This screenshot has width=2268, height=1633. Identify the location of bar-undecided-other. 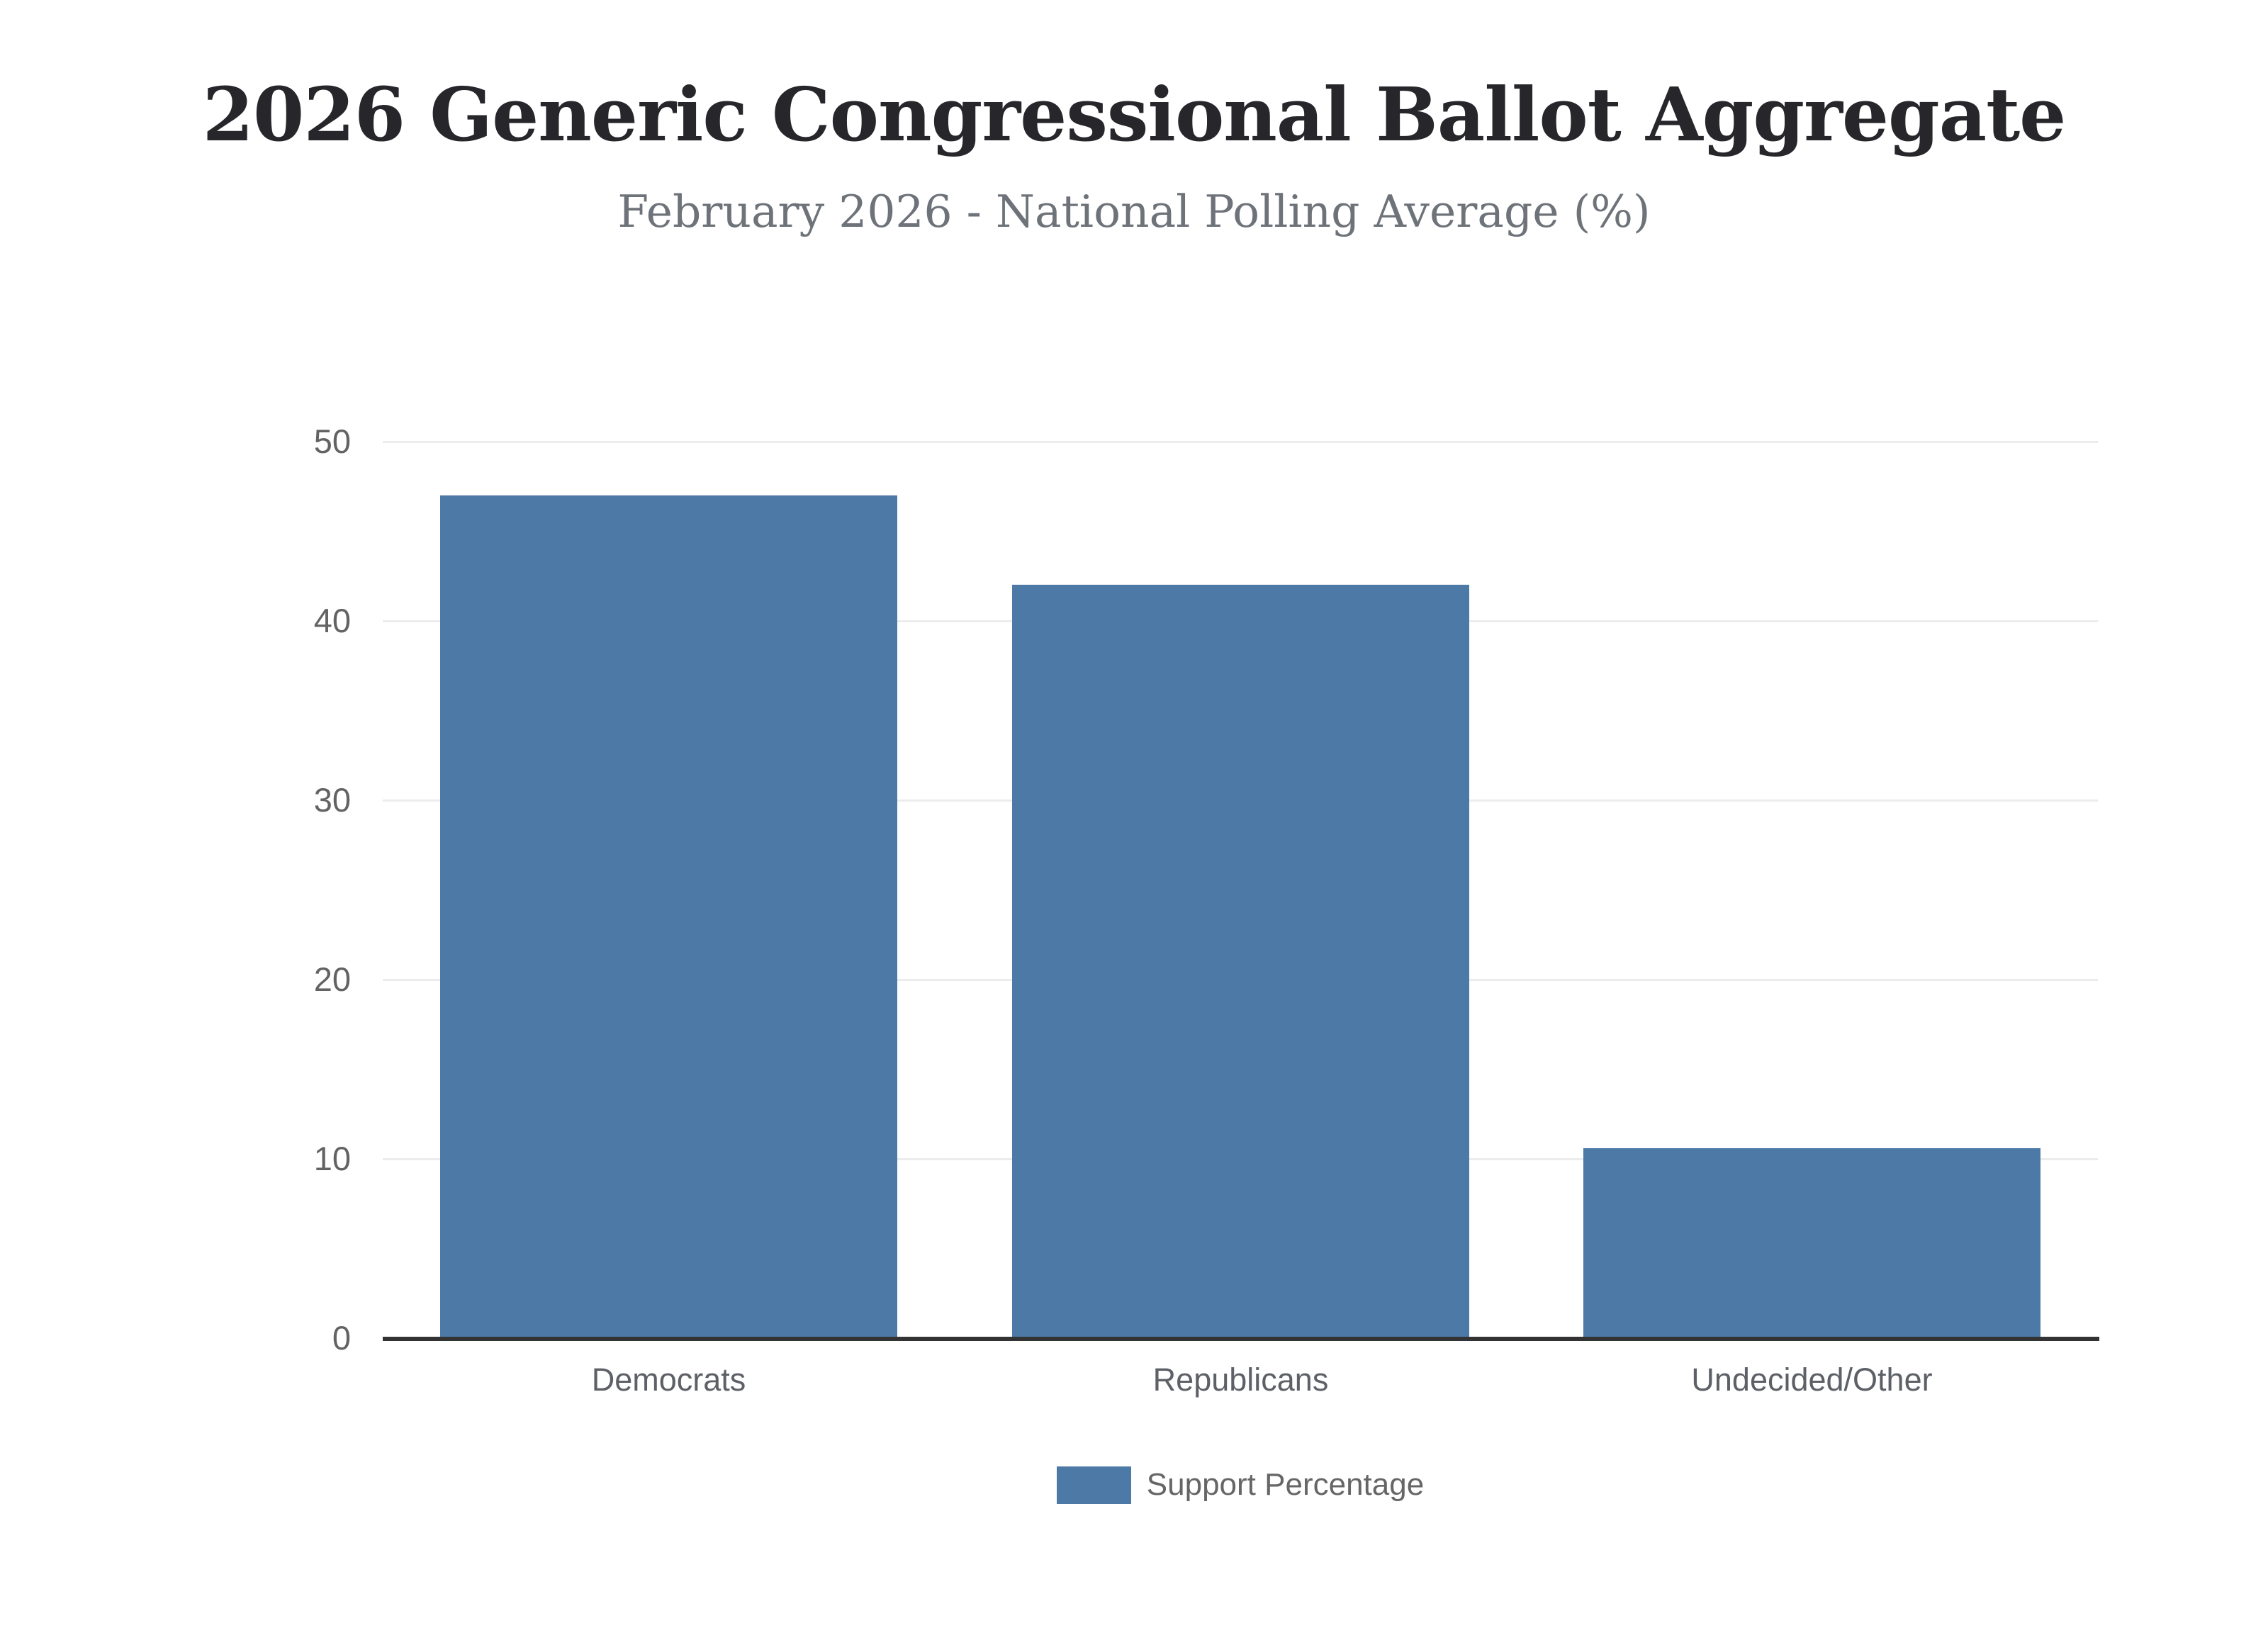
(1811, 1243).